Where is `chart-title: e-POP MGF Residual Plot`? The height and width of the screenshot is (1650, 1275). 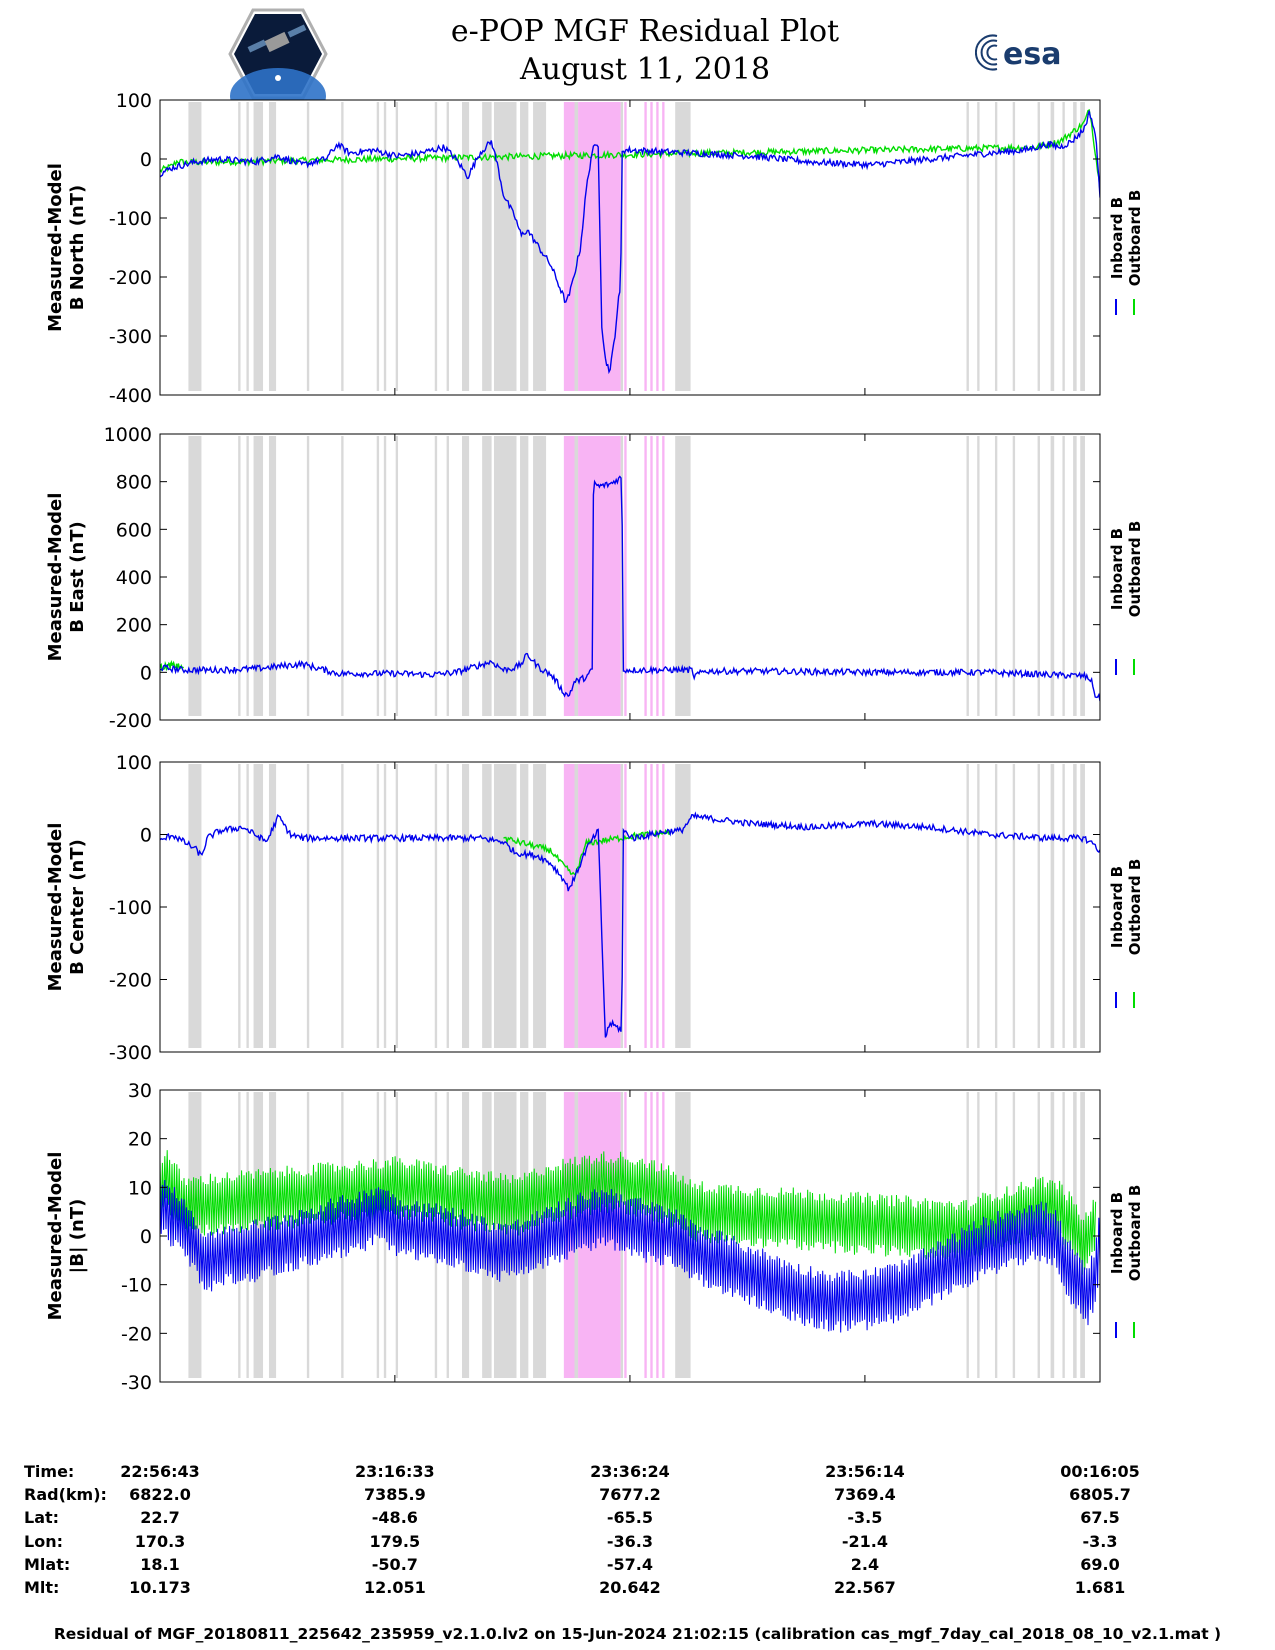 chart-title: e-POP MGF Residual Plot is located at coordinates (645, 31).